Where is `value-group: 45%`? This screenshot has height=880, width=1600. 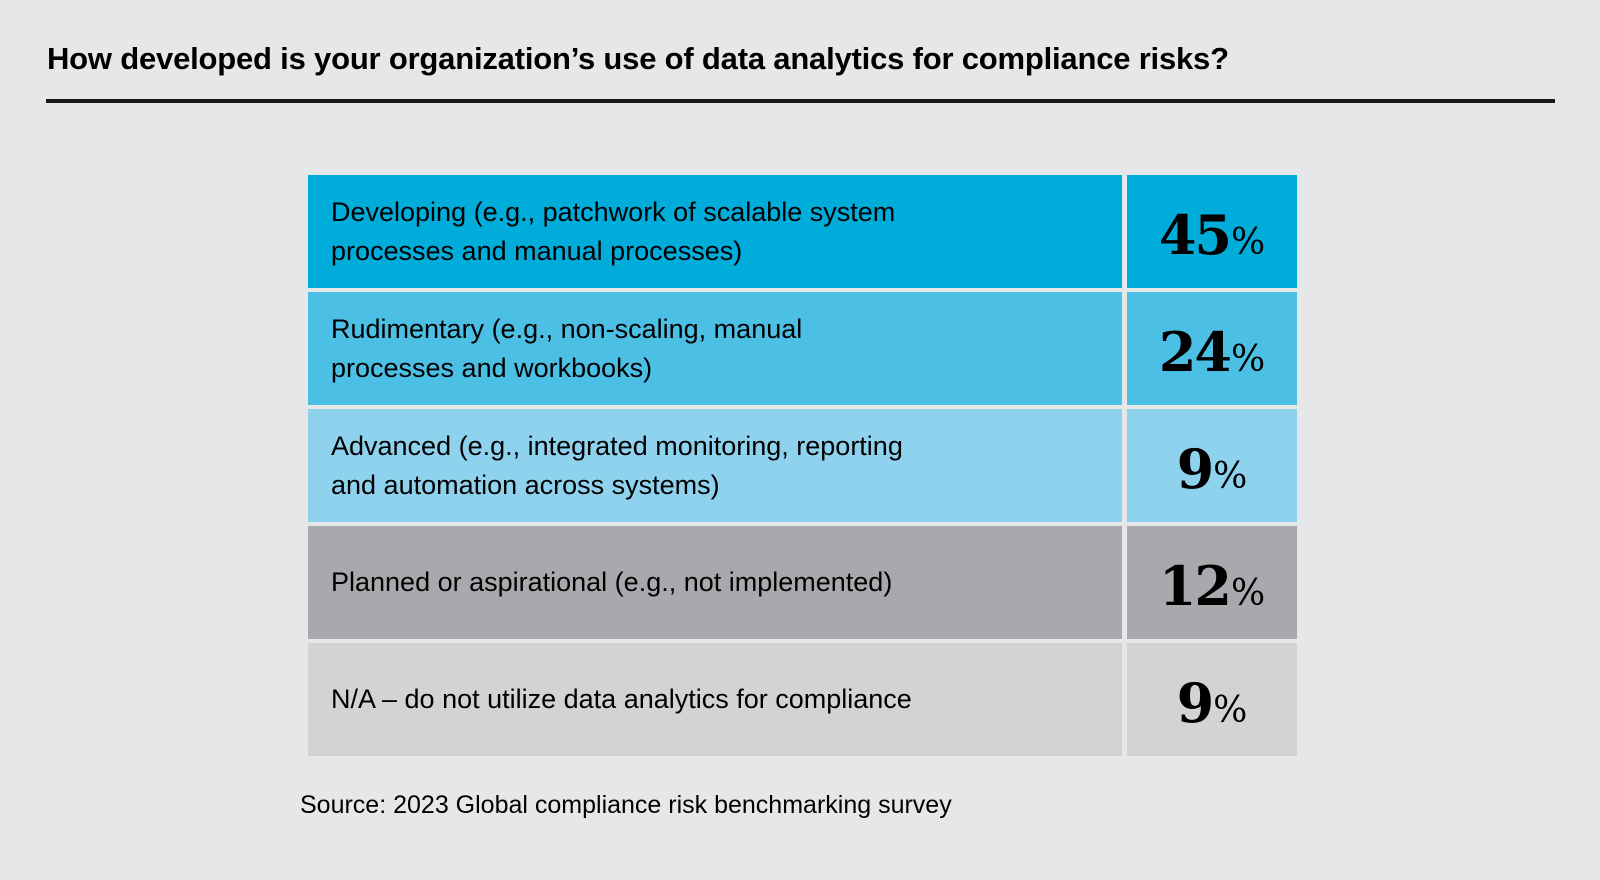 value-group: 45% is located at coordinates (1212, 235).